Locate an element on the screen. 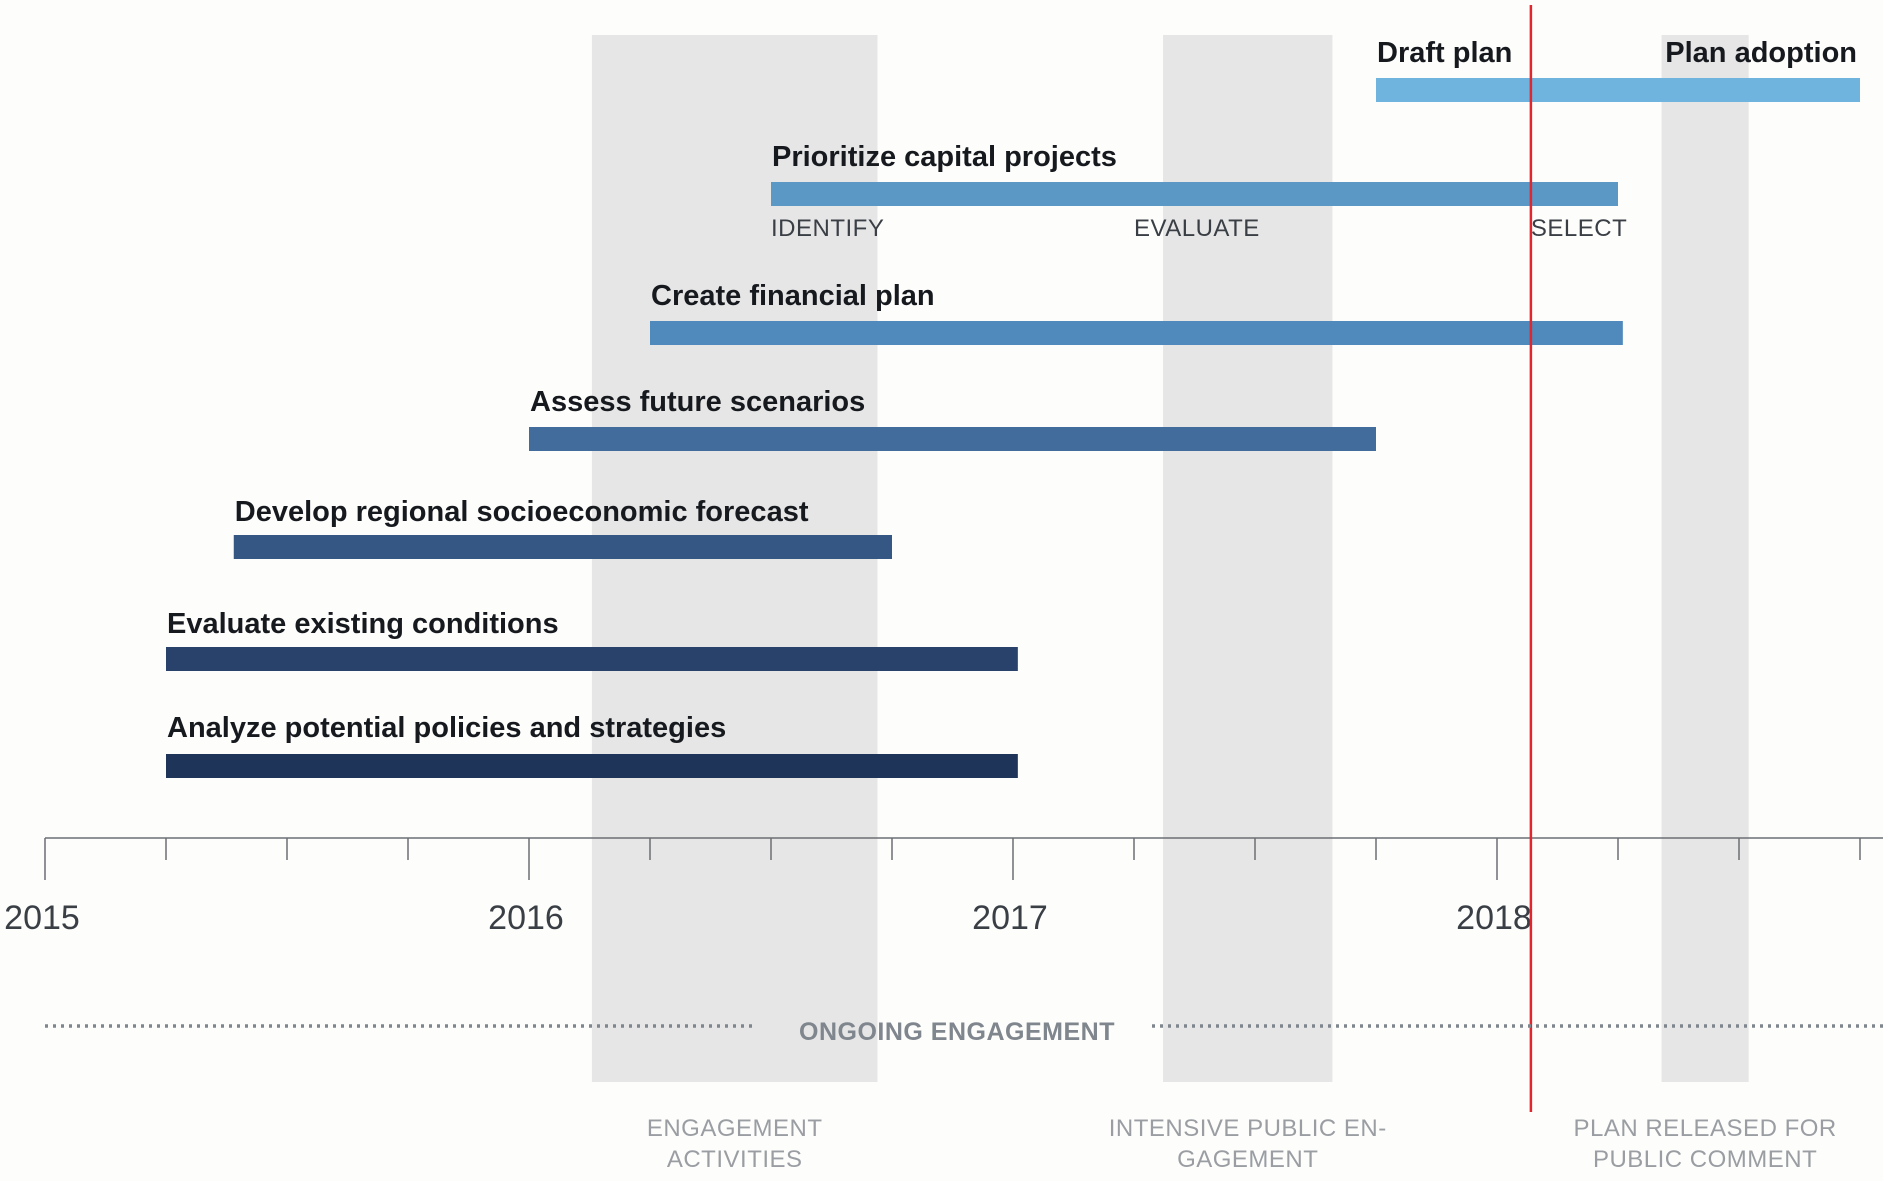 This screenshot has width=1883, height=1181. axis-tick-label: 2018 is located at coordinates (1494, 918).